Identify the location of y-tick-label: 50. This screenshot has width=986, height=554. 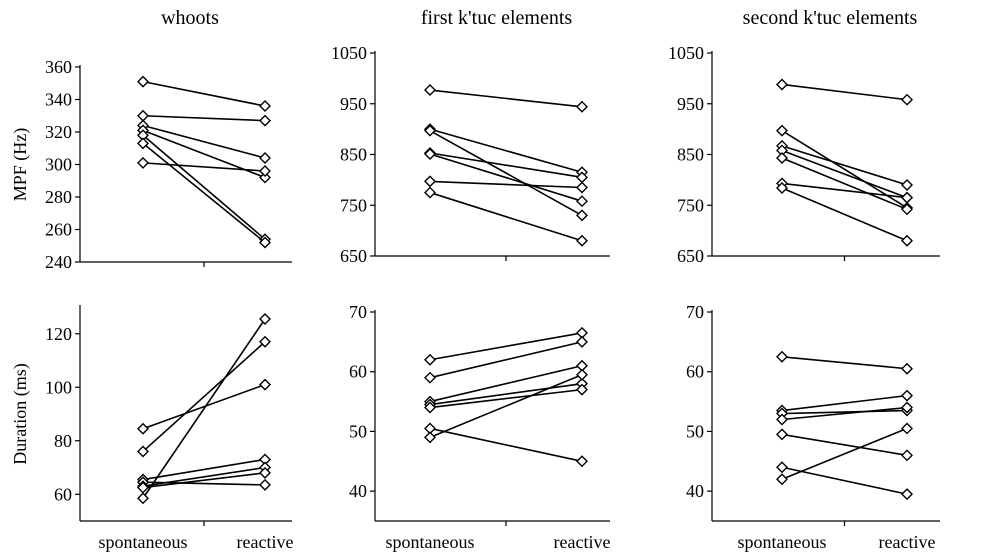
(358, 431).